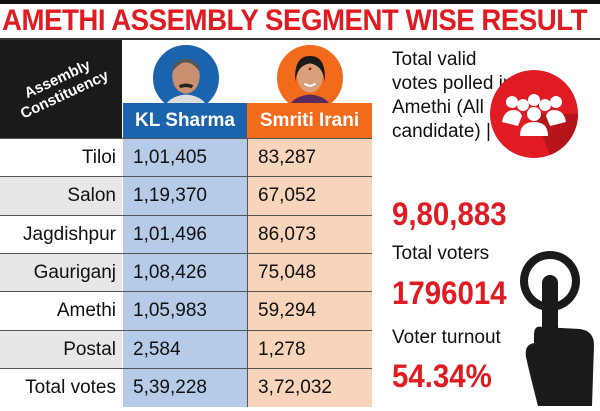  I want to click on kl-sharma-votes: 2,584, so click(185, 349).